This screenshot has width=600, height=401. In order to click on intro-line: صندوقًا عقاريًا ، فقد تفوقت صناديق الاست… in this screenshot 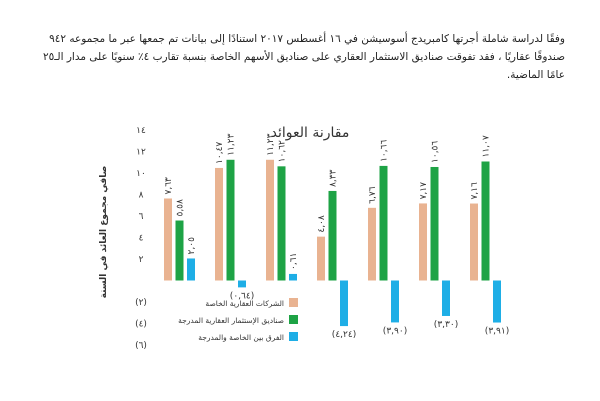, I will do `click(304, 57)`.